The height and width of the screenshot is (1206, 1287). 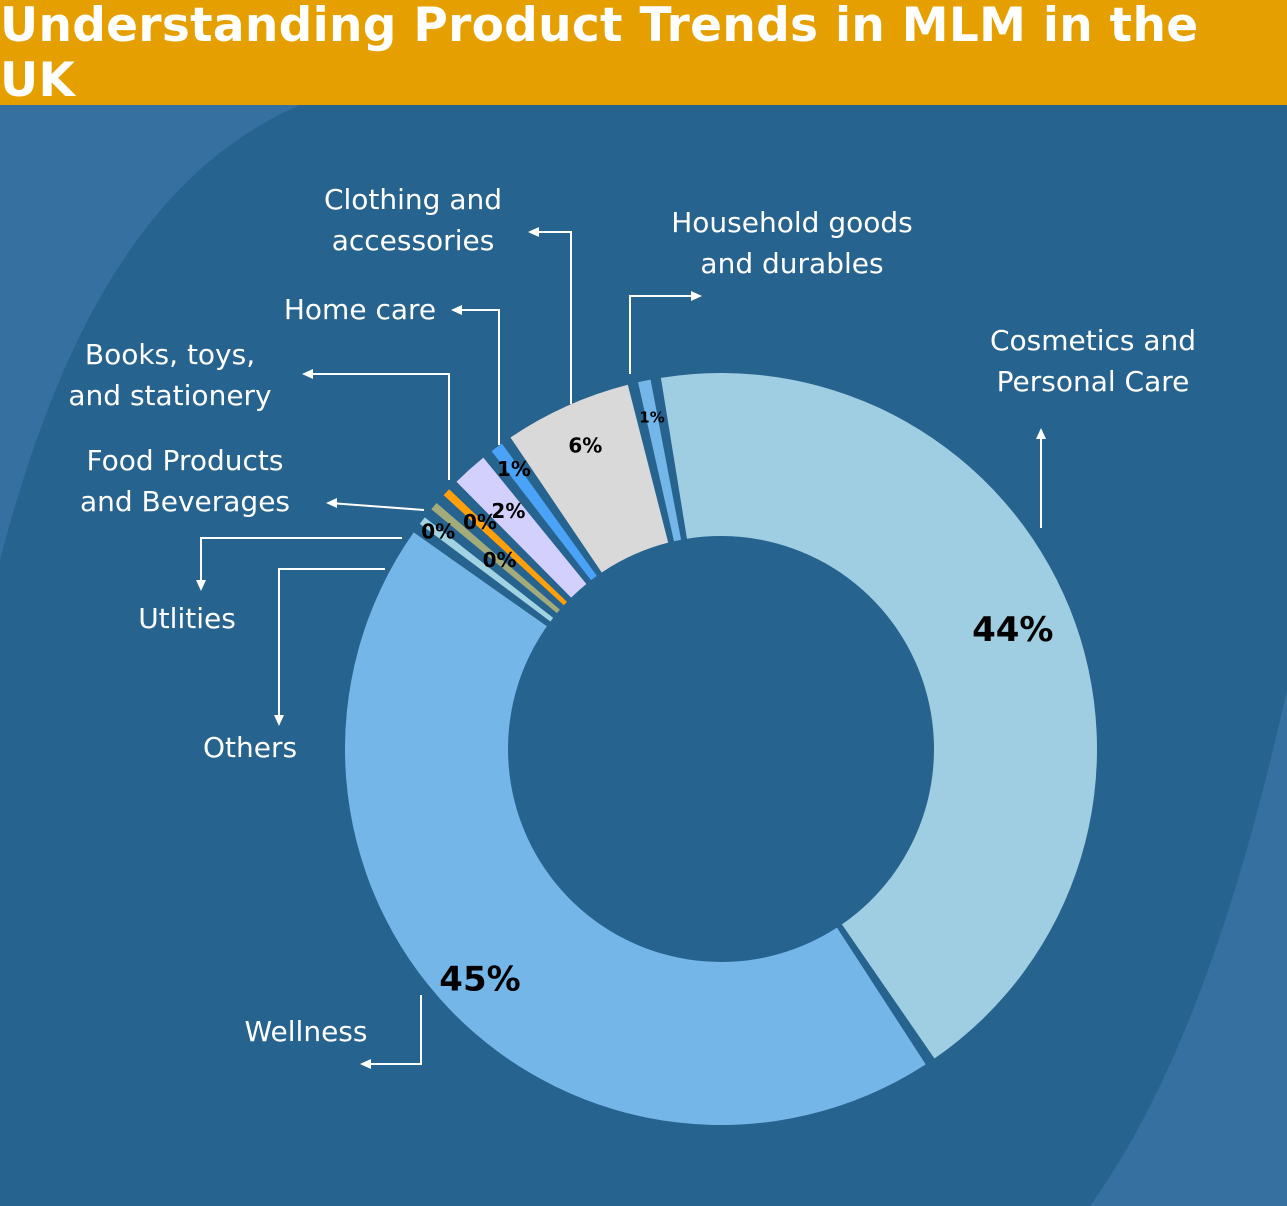 I want to click on leader-household, so click(x=663, y=334).